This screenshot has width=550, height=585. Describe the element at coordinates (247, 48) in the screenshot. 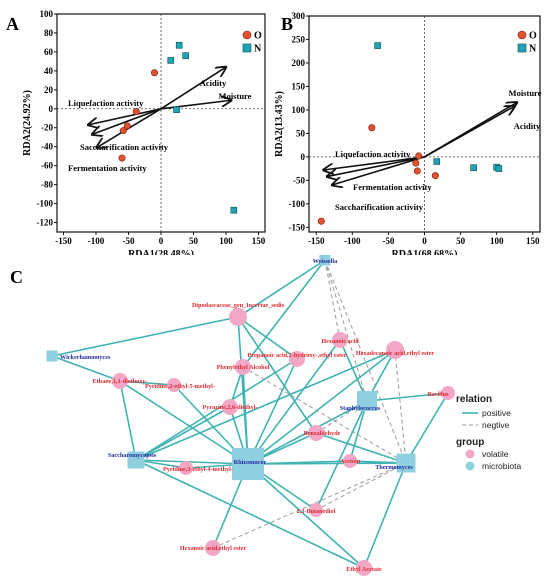

I see `legend-marker-n` at that location.